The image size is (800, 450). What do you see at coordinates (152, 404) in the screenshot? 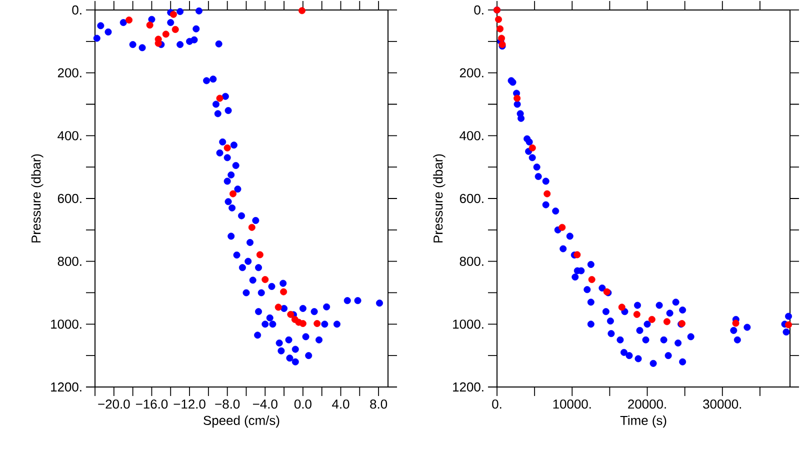
I see `x-tick-label: −16.0` at bounding box center [152, 404].